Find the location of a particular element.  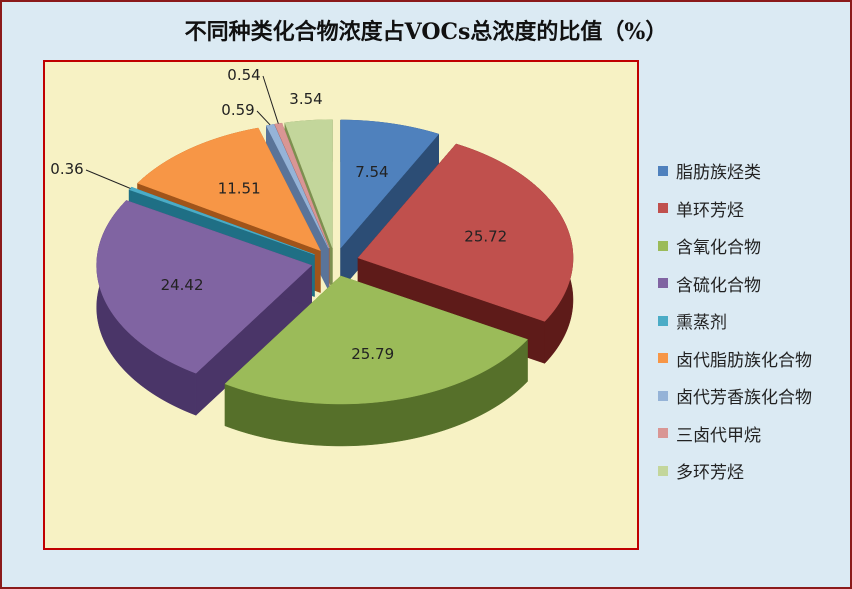

legend-item: 单环芳烃 is located at coordinates (735, 209).